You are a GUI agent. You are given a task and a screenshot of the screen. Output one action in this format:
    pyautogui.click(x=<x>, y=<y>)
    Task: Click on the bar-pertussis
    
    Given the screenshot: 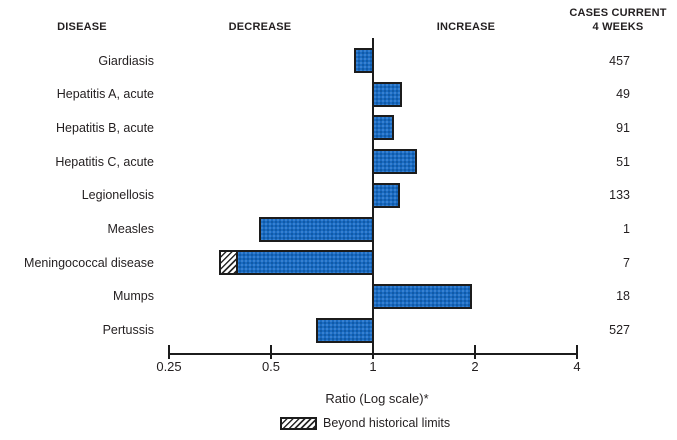 What is the action you would take?
    pyautogui.click(x=345, y=330)
    